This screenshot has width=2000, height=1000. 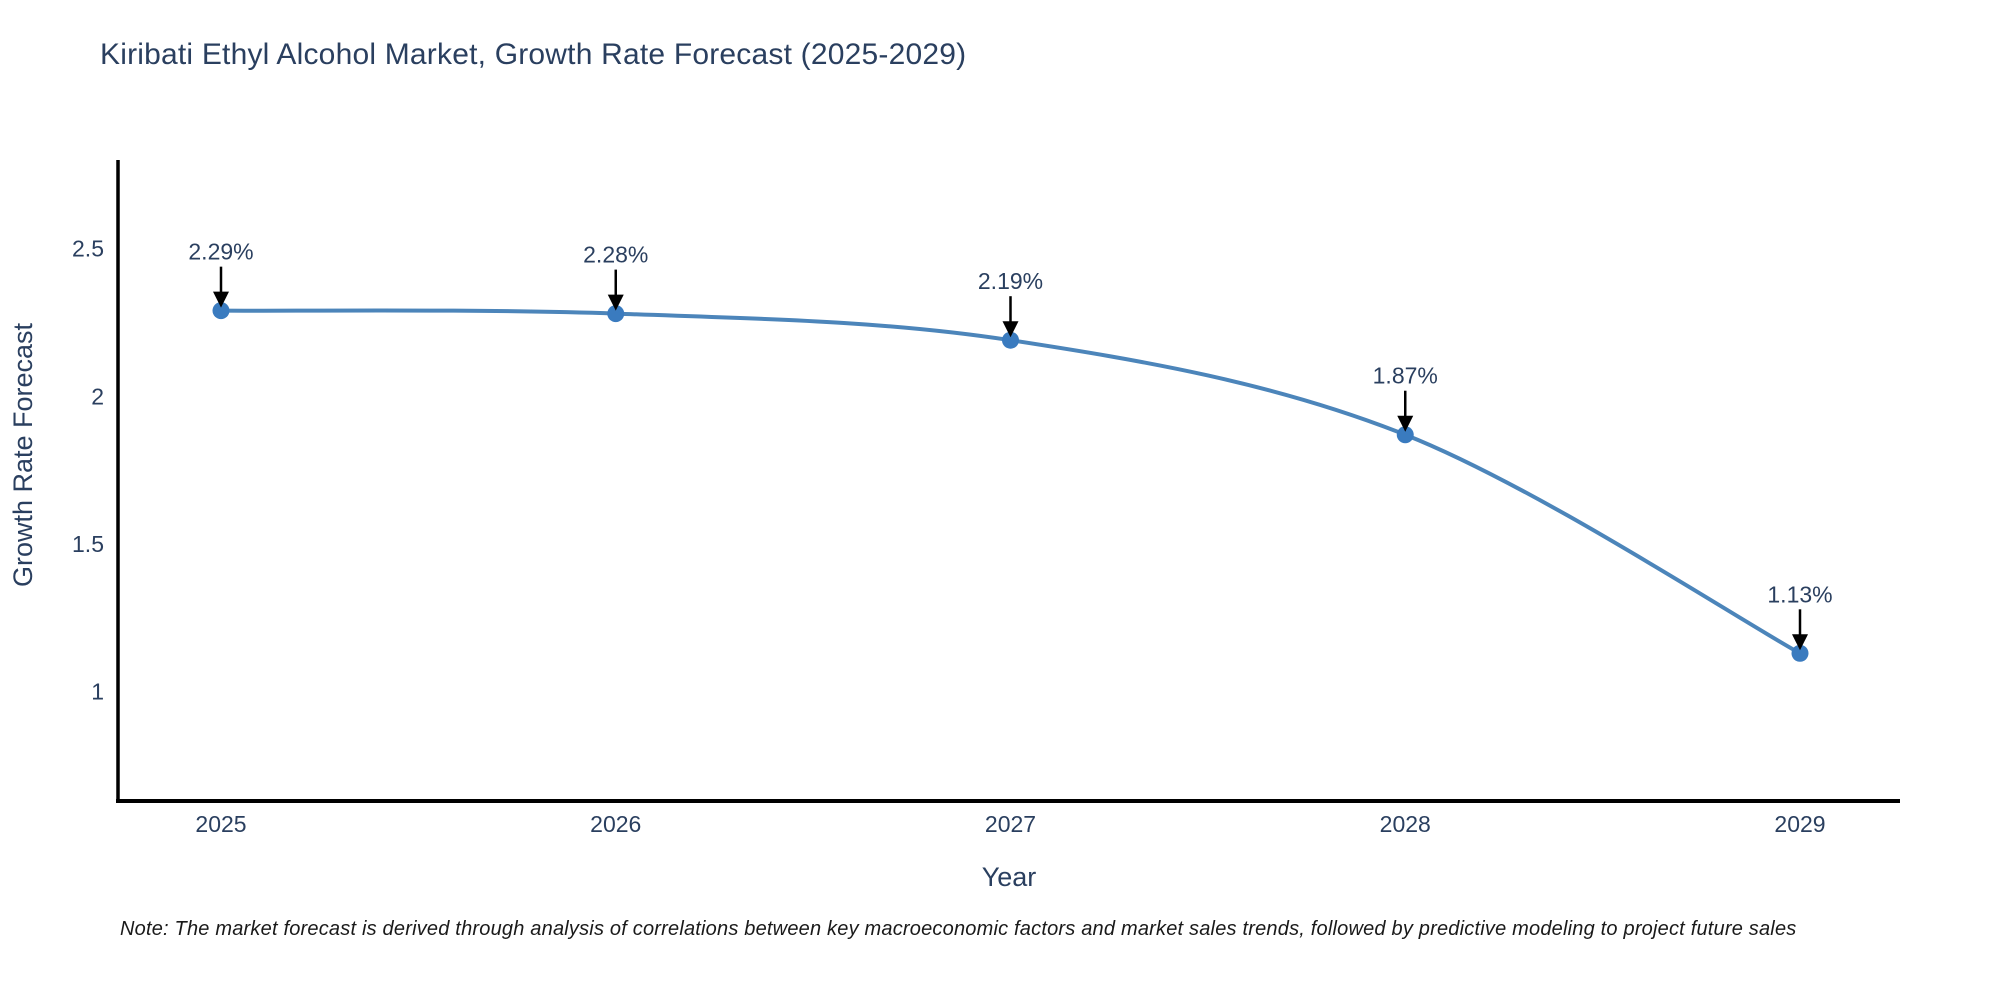 I want to click on x-tick-label: 2026, so click(x=615, y=824).